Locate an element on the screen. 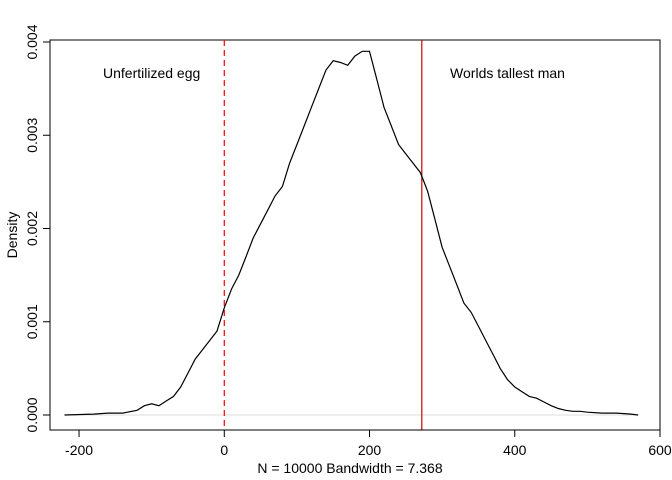  y-tick-label: 0.004 is located at coordinates (32, 41).